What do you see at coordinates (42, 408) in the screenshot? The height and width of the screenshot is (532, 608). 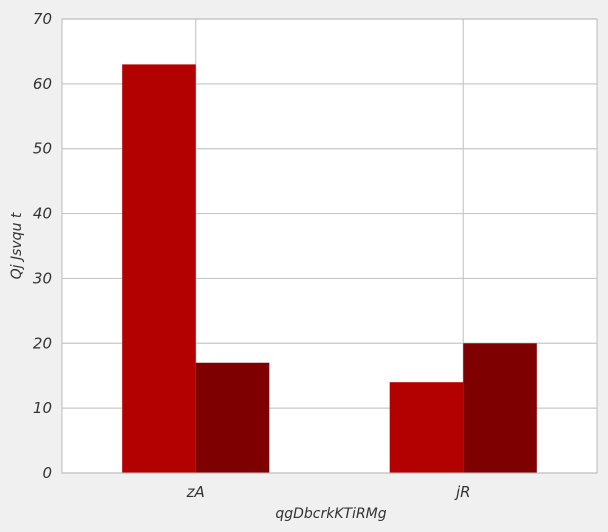 I see `y-tick-label: 10` at bounding box center [42, 408].